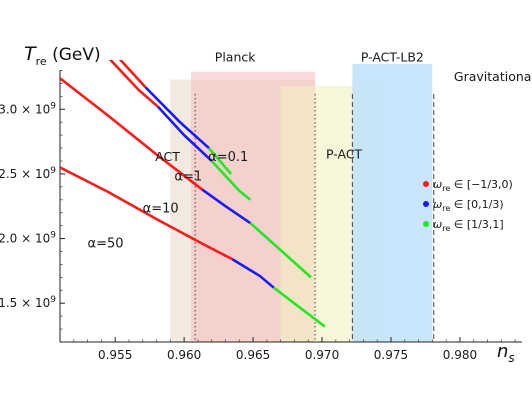 The image size is (532, 411). I want to click on region-label-gravitational: Gravitational, so click(493, 76).